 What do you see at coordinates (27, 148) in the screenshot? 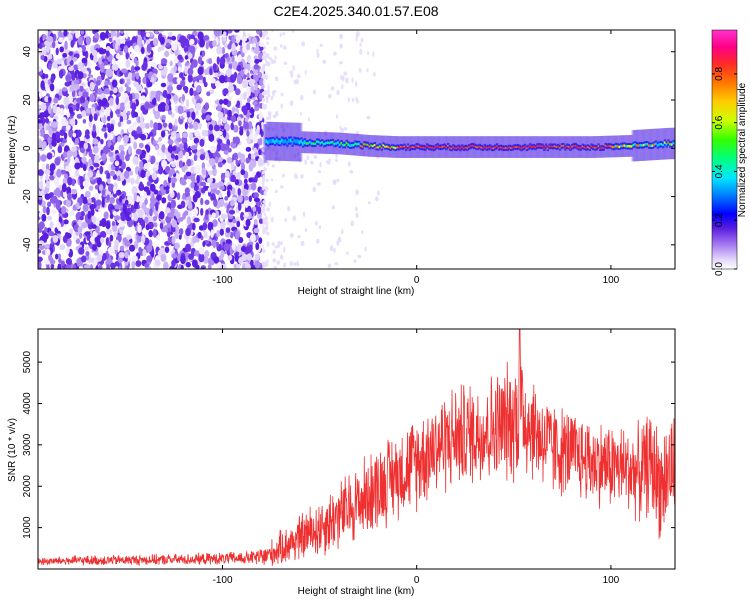
I see `spectrogram-y-tick-label: 0` at bounding box center [27, 148].